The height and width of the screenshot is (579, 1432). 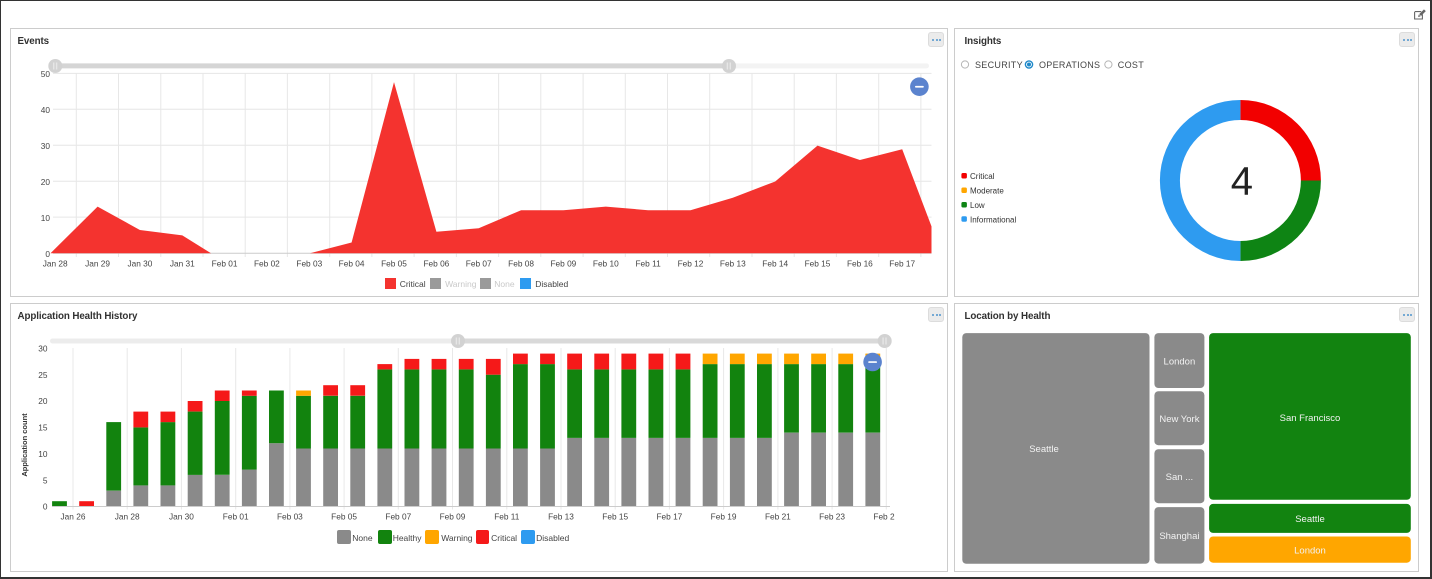 What do you see at coordinates (24, 445) in the screenshot?
I see `svg-text: Application count` at bounding box center [24, 445].